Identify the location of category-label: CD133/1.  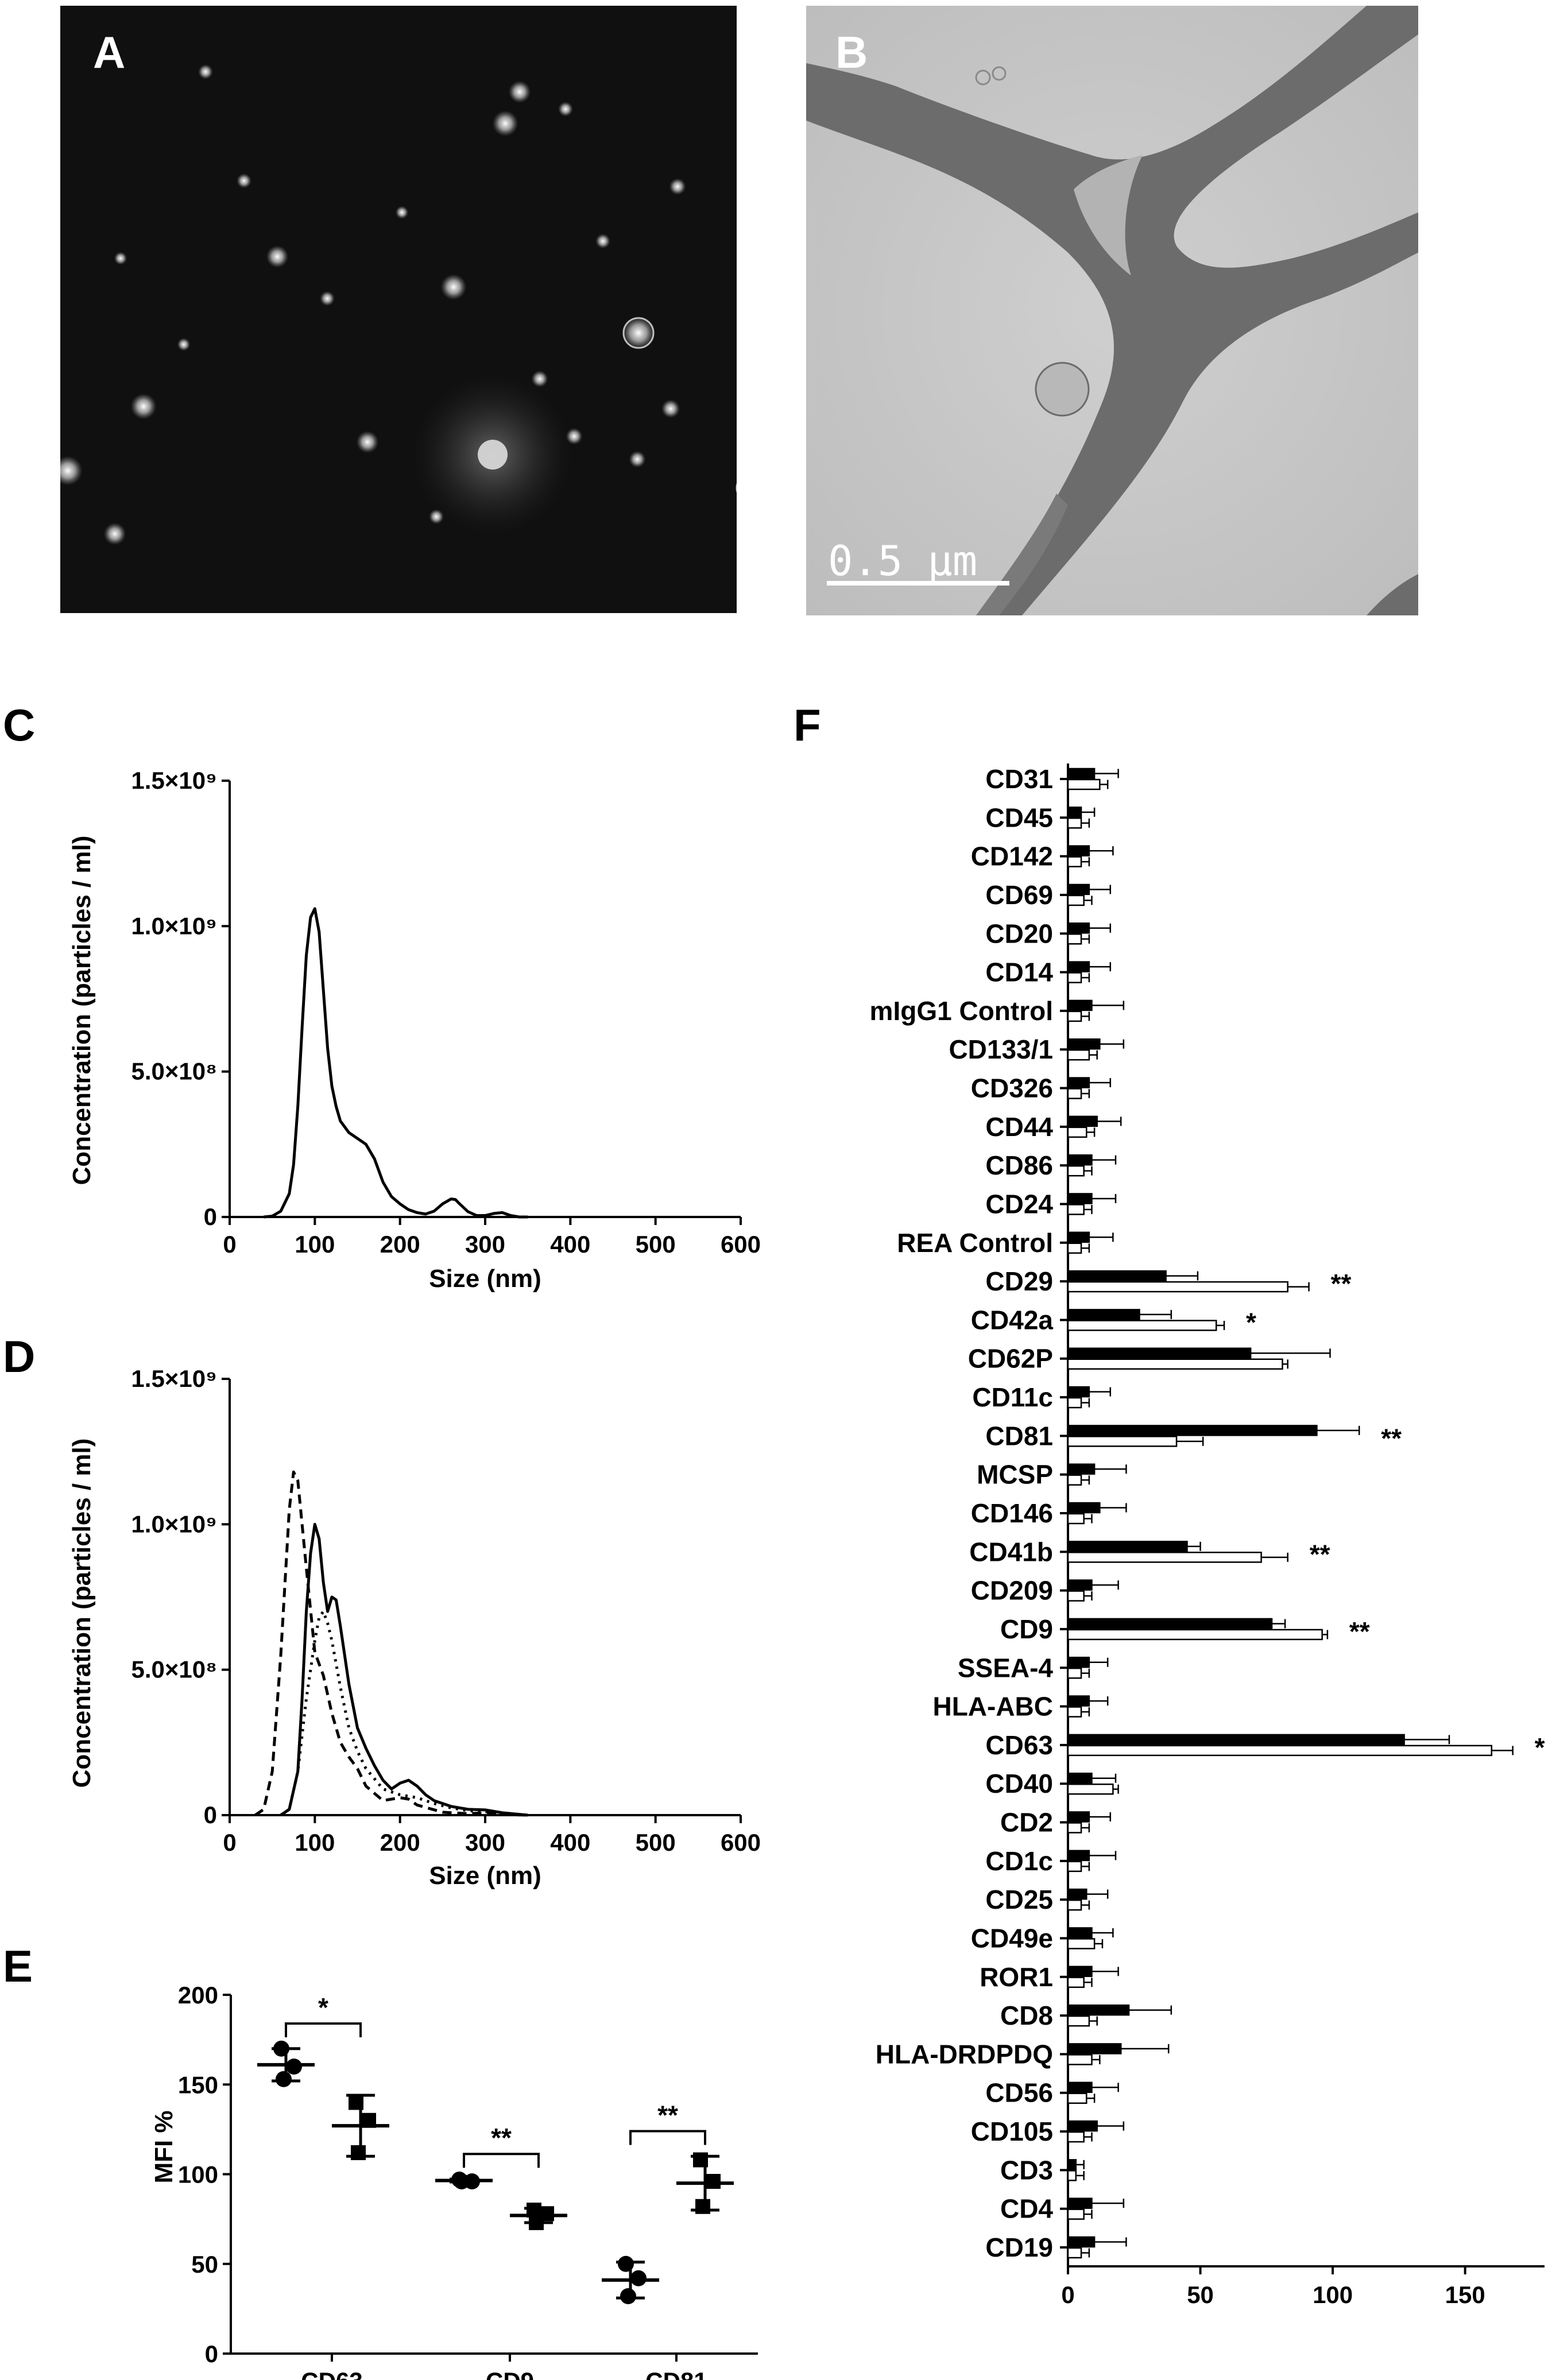
(1001, 1049).